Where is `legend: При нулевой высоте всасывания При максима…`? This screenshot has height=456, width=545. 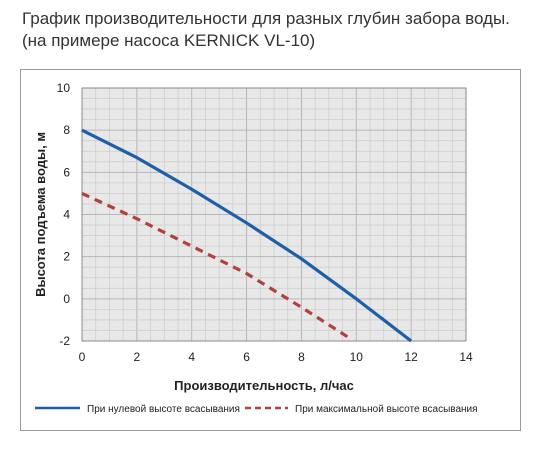 legend: При нулевой высоте всасывания При максима… is located at coordinates (256, 409).